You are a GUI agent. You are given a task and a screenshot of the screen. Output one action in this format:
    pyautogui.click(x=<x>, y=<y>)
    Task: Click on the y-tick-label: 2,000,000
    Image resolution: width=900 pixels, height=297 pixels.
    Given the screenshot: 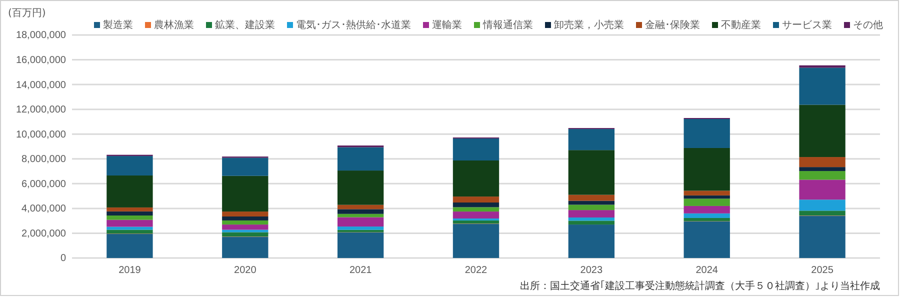 What is the action you would take?
    pyautogui.click(x=44, y=234)
    